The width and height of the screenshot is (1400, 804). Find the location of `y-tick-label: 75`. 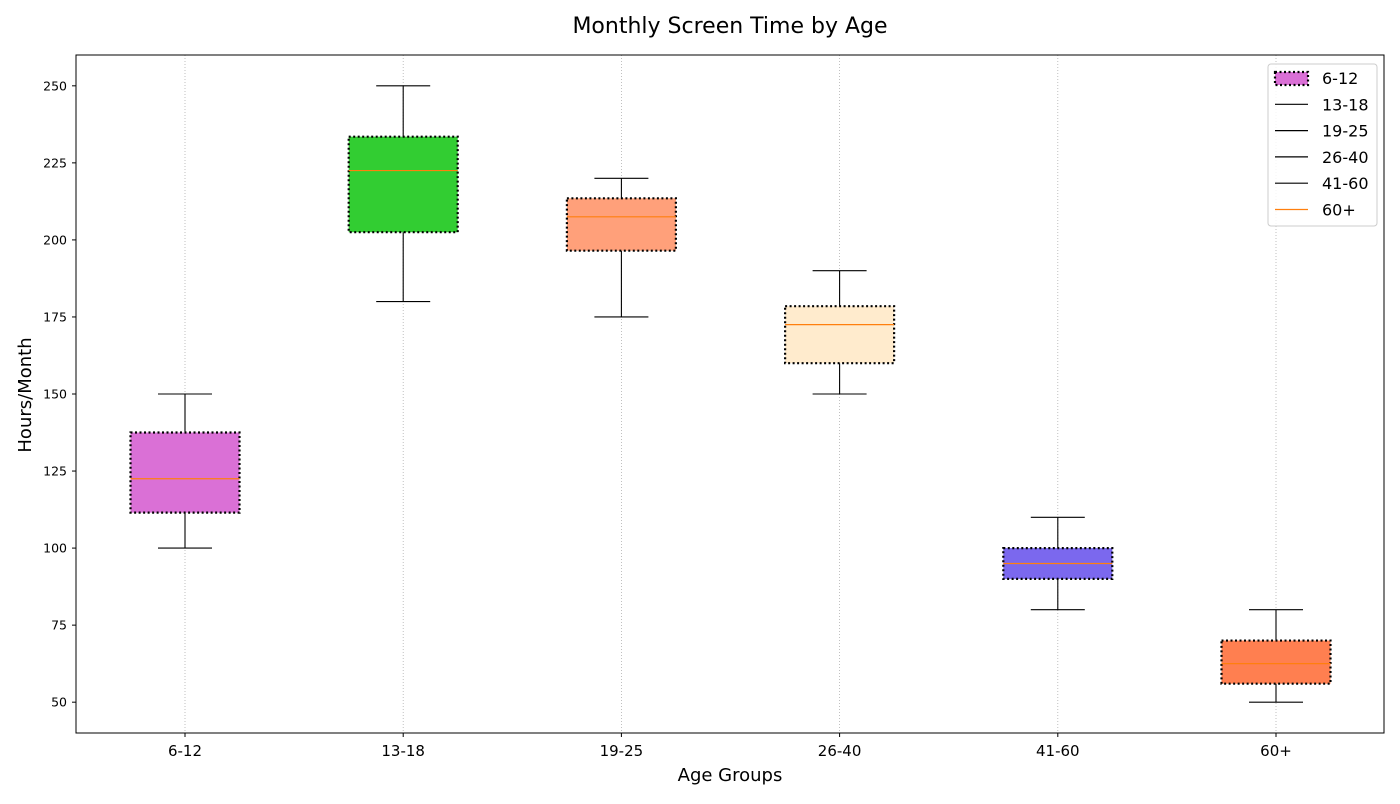

y-tick-label: 75 is located at coordinates (59, 625).